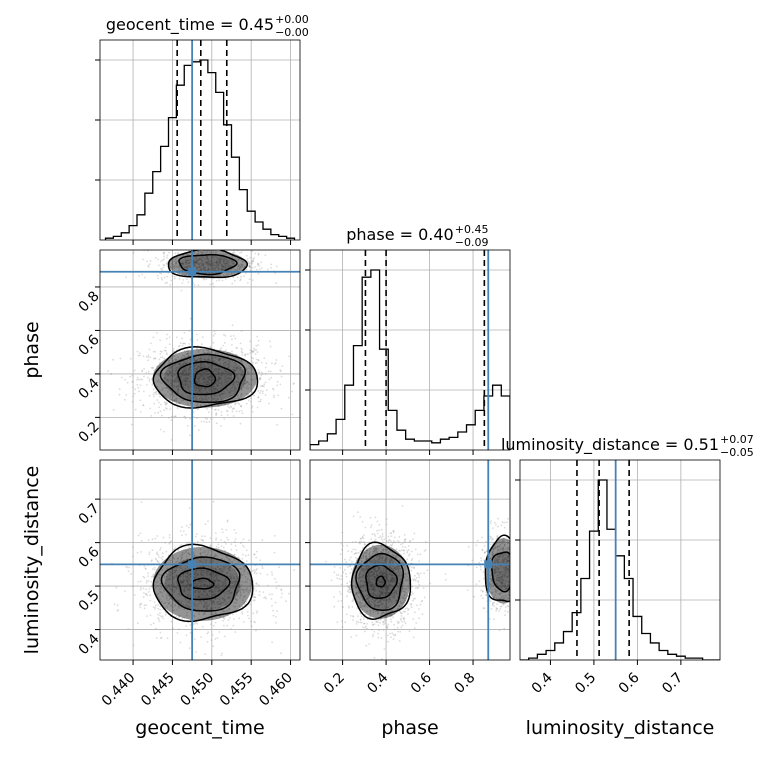  What do you see at coordinates (610, 445) in the screenshot?
I see `panel-title-text: luminosity_distance = 0.51` at bounding box center [610, 445].